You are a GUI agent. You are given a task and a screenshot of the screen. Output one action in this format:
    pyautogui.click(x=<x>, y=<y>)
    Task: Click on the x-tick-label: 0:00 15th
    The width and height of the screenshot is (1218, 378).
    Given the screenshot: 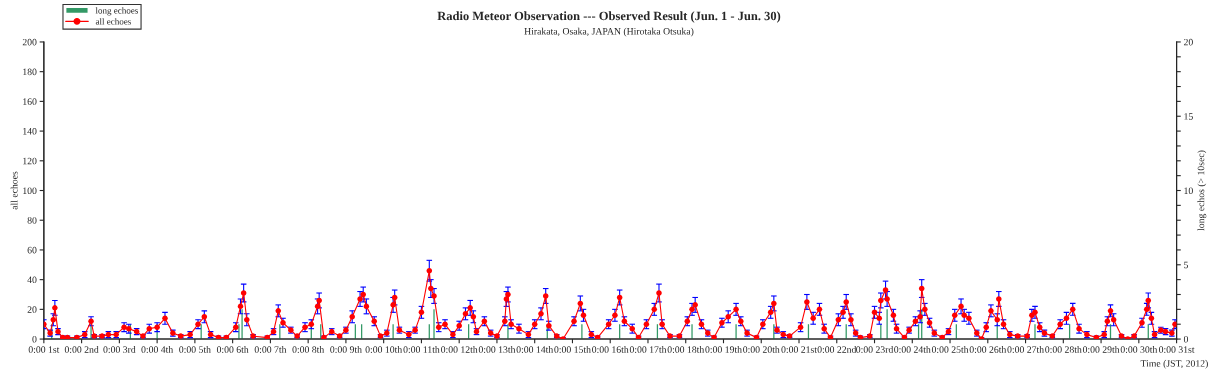 What is the action you would take?
    pyautogui.click(x=572, y=349)
    